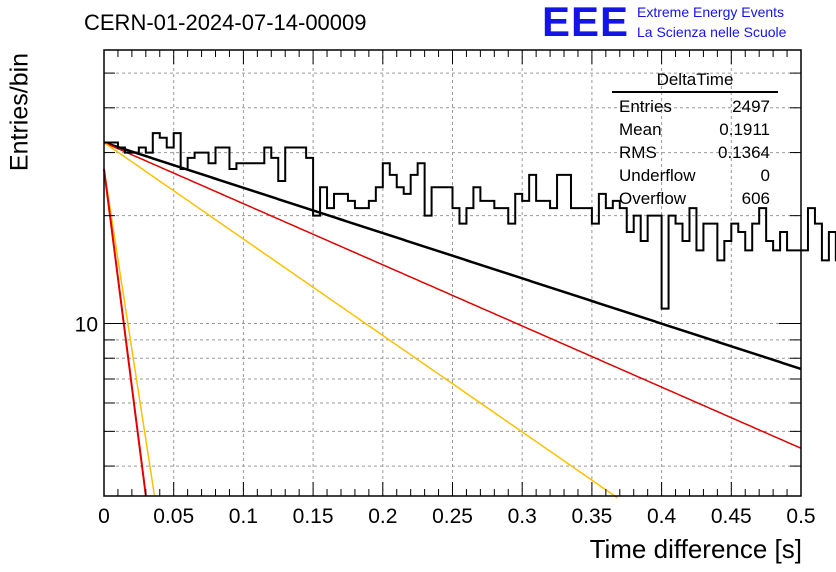 The image size is (836, 572). I want to click on stats-value: 0.1364, so click(744, 152).